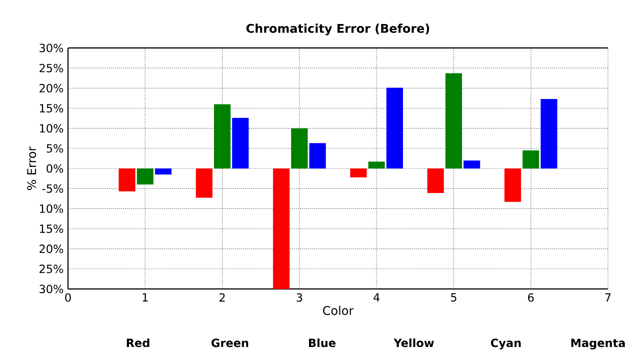 The image size is (630, 355). Describe the element at coordinates (505, 344) in the screenshot. I see `text: Cyan` at that location.